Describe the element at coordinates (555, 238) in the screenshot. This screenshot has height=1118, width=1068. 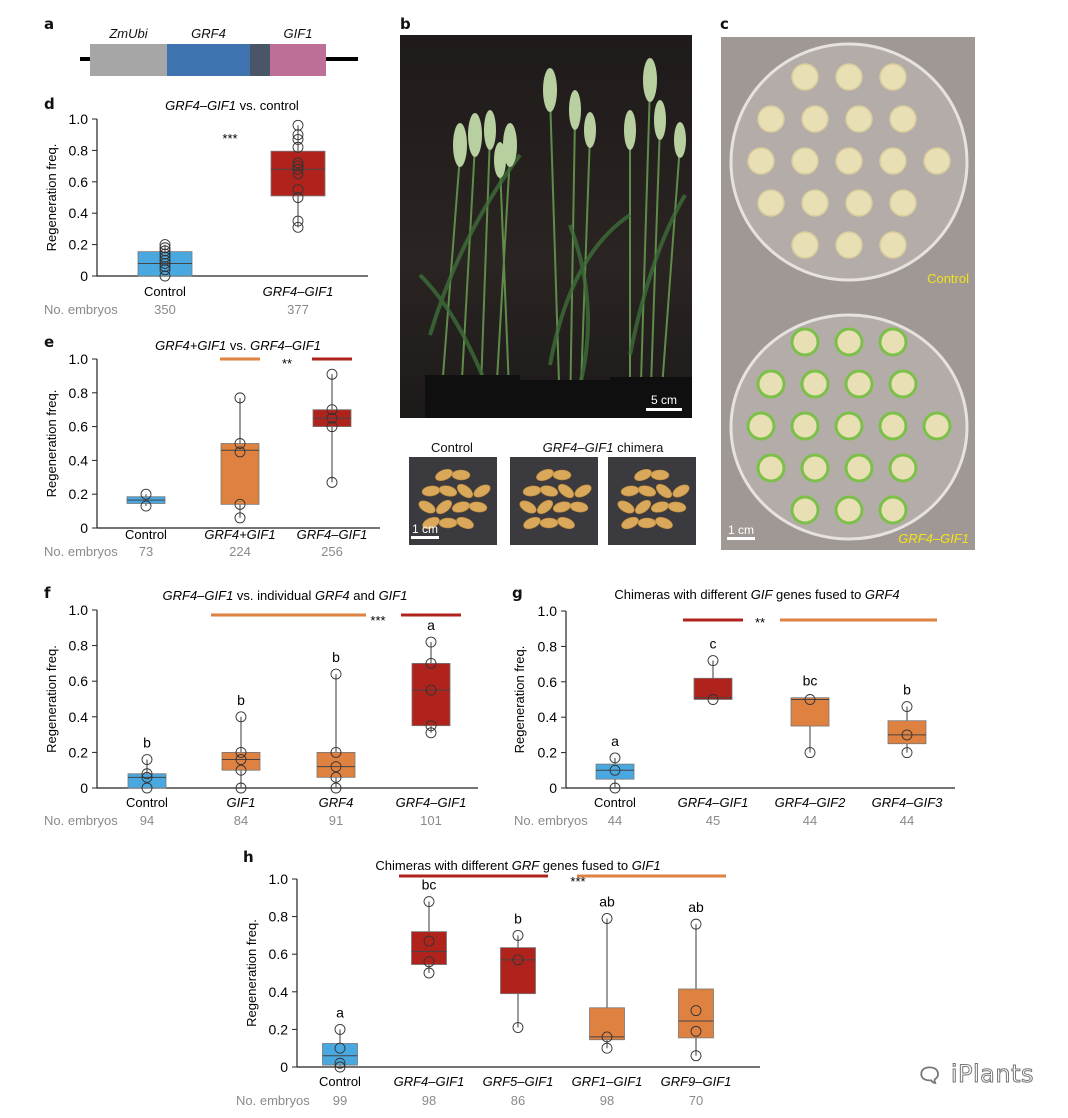
I see `wheat-plants-illustration` at that location.